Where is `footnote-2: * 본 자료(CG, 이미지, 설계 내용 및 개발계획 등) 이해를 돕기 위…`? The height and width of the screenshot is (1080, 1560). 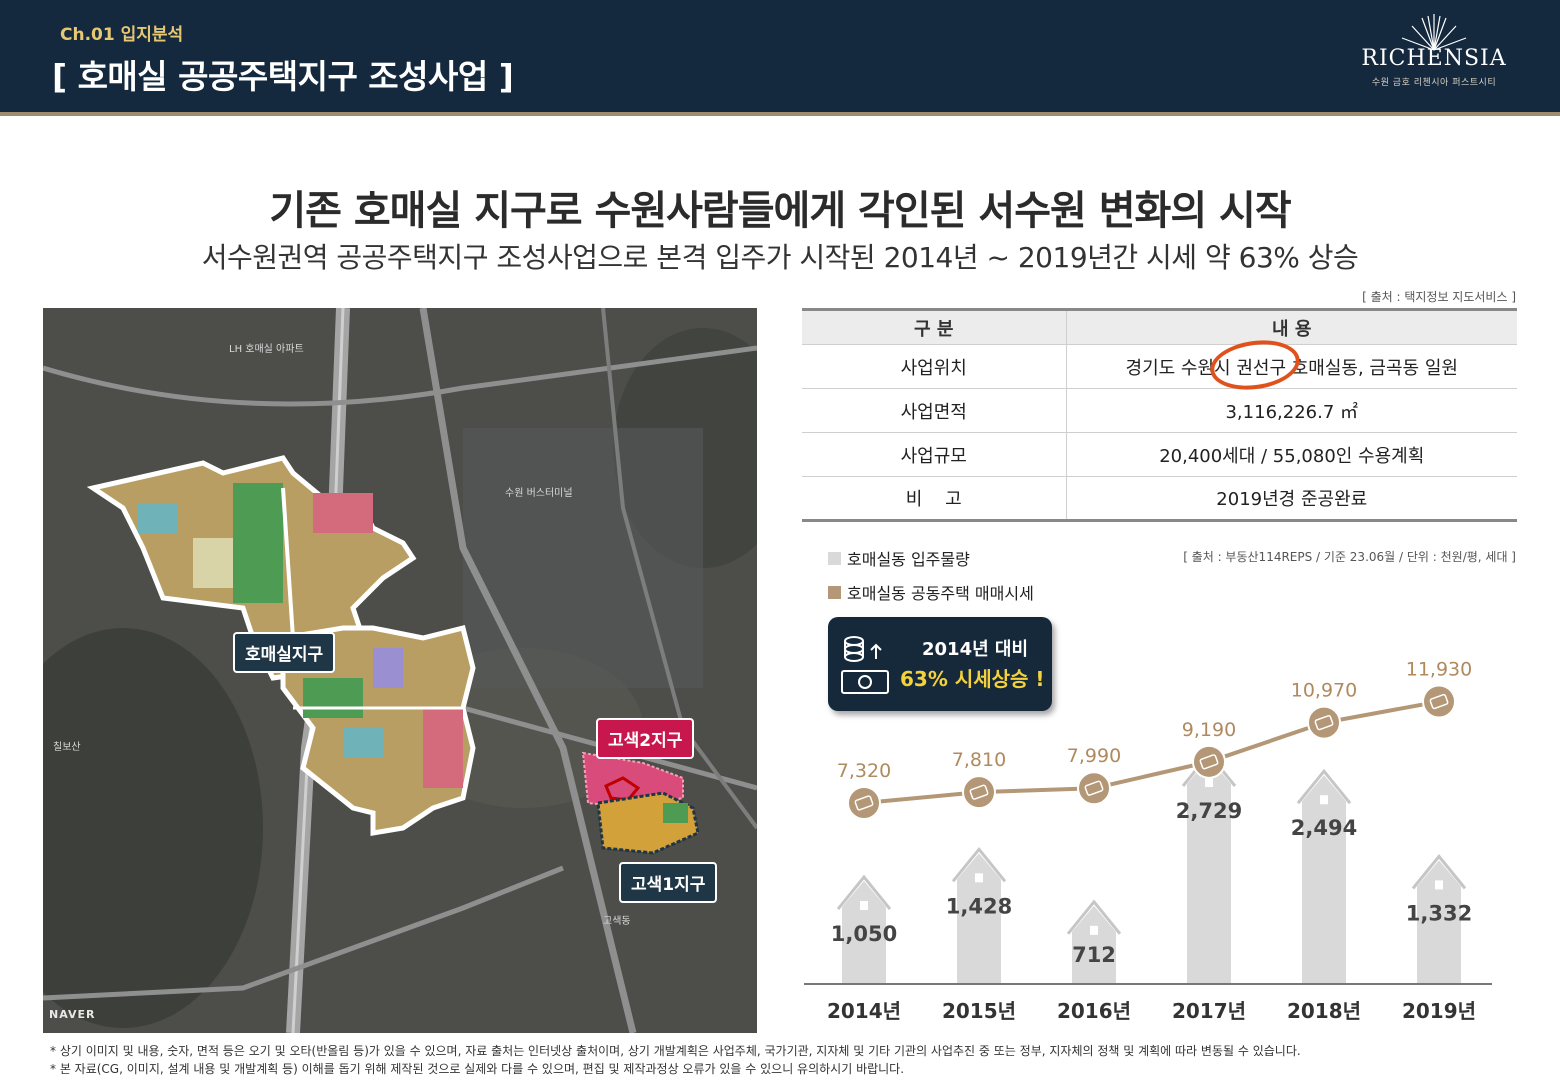 footnote-2: * 본 자료(CG, 이미지, 설계 내용 및 개발계획 등) 이해를 돕기 위… is located at coordinates (477, 1069).